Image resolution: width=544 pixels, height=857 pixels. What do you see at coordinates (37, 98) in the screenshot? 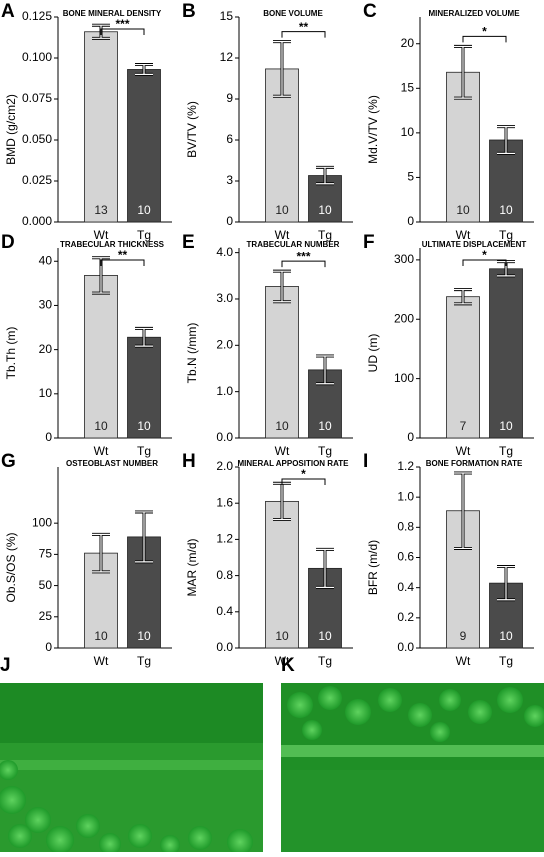
I see `y-tick-label: 0.075` at bounding box center [37, 98].